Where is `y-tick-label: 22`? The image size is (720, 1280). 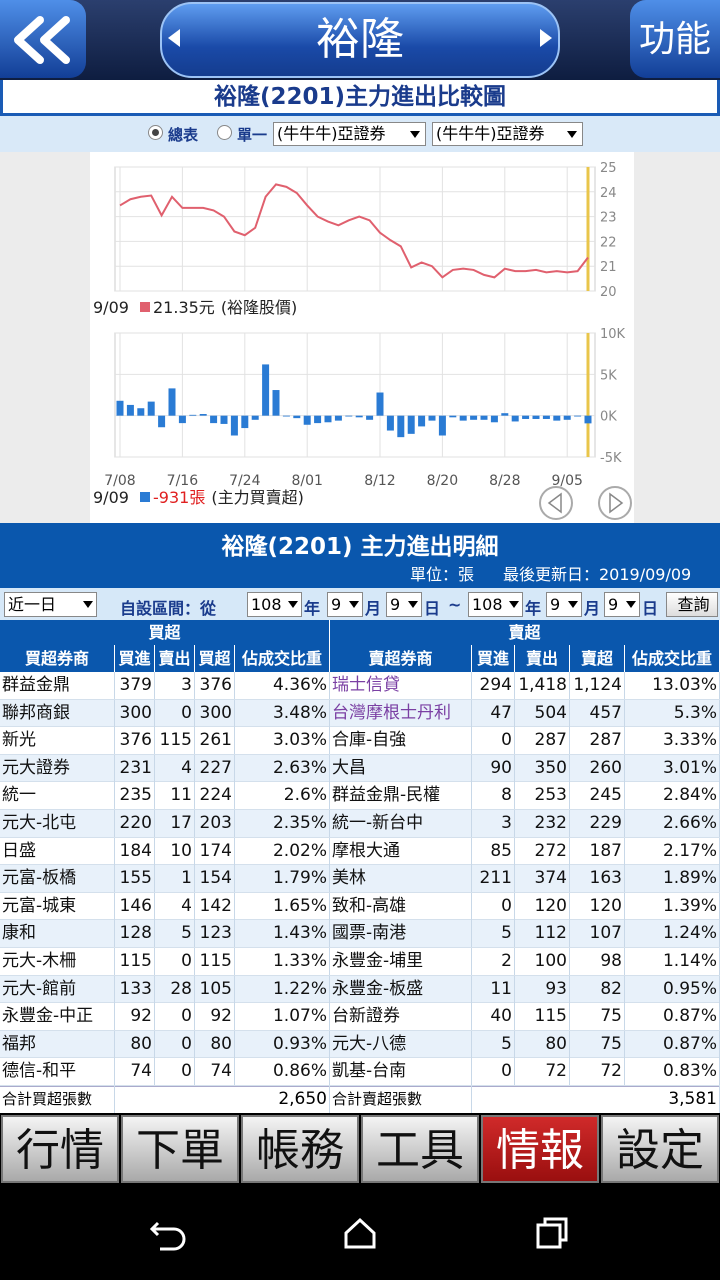 y-tick-label: 22 is located at coordinates (608, 242).